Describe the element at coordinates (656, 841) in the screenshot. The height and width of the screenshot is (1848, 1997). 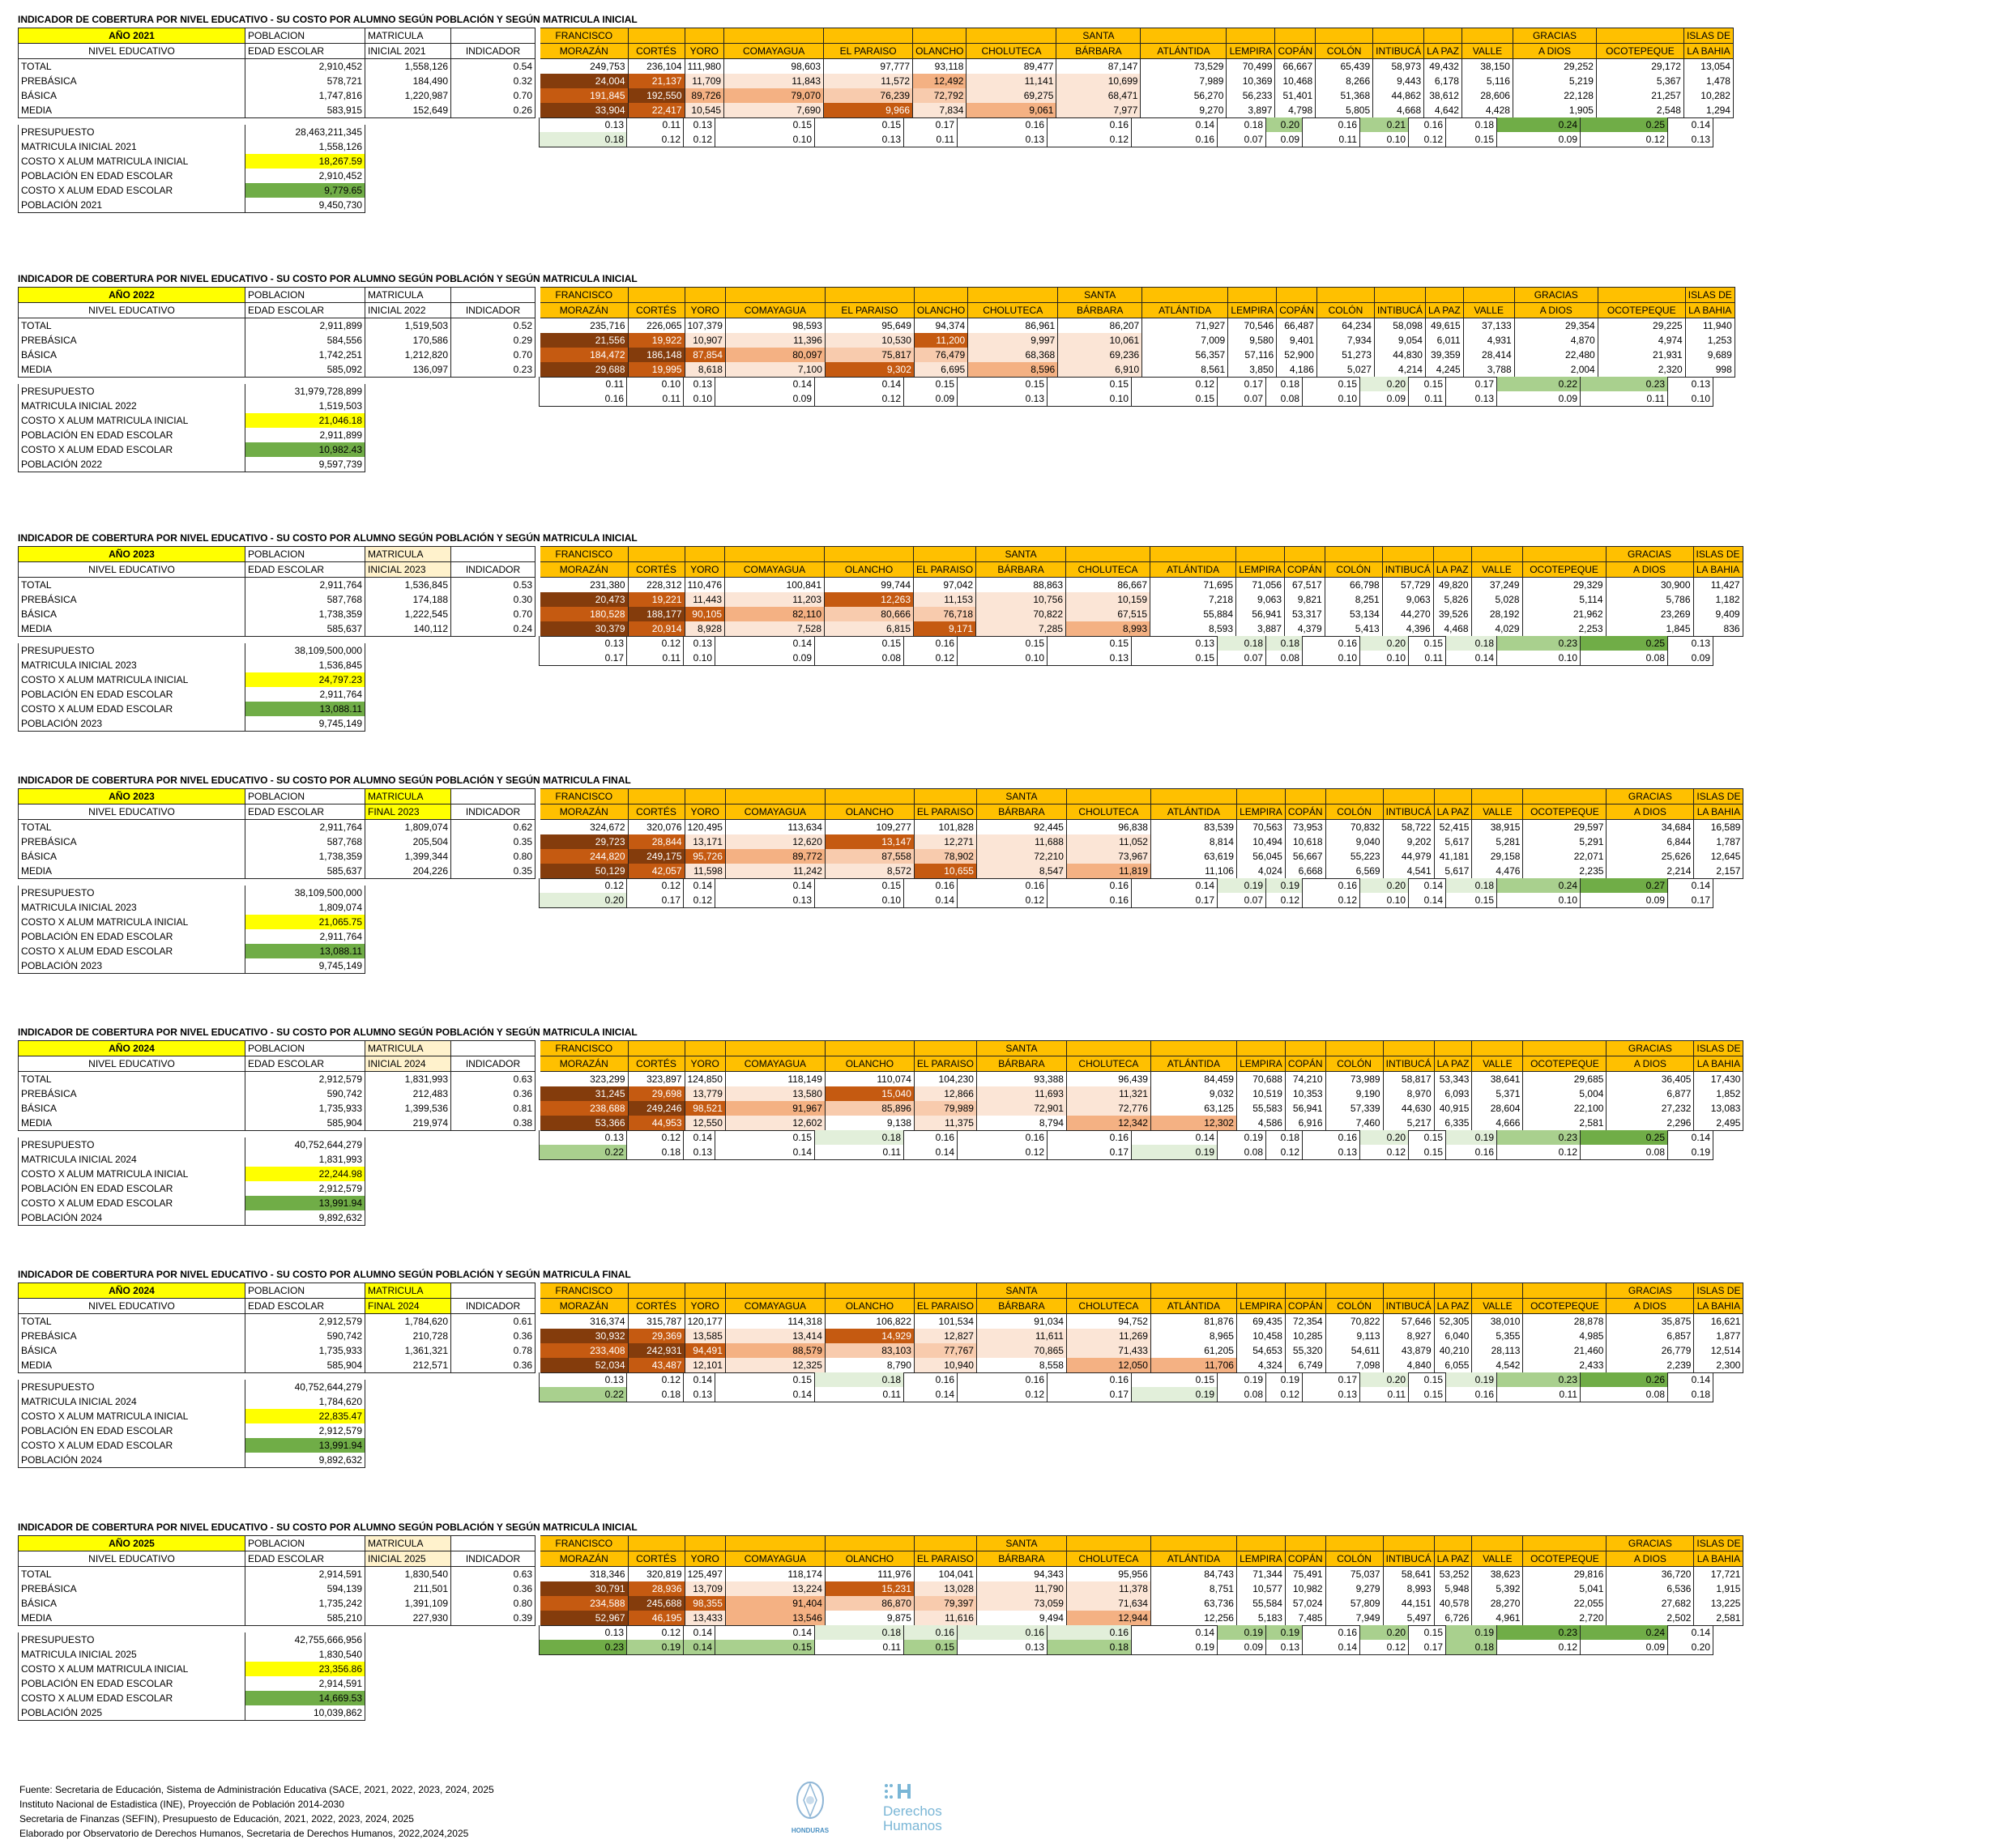
I see `department-value: 28,844` at that location.